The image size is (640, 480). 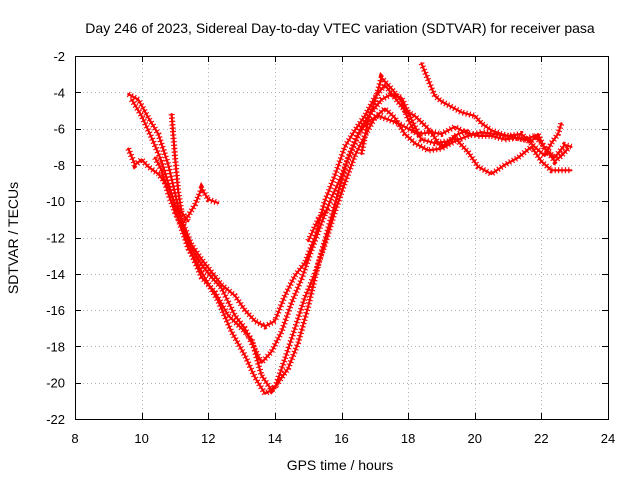 What do you see at coordinates (55, 310) in the screenshot?
I see `y-tick-label: -16` at bounding box center [55, 310].